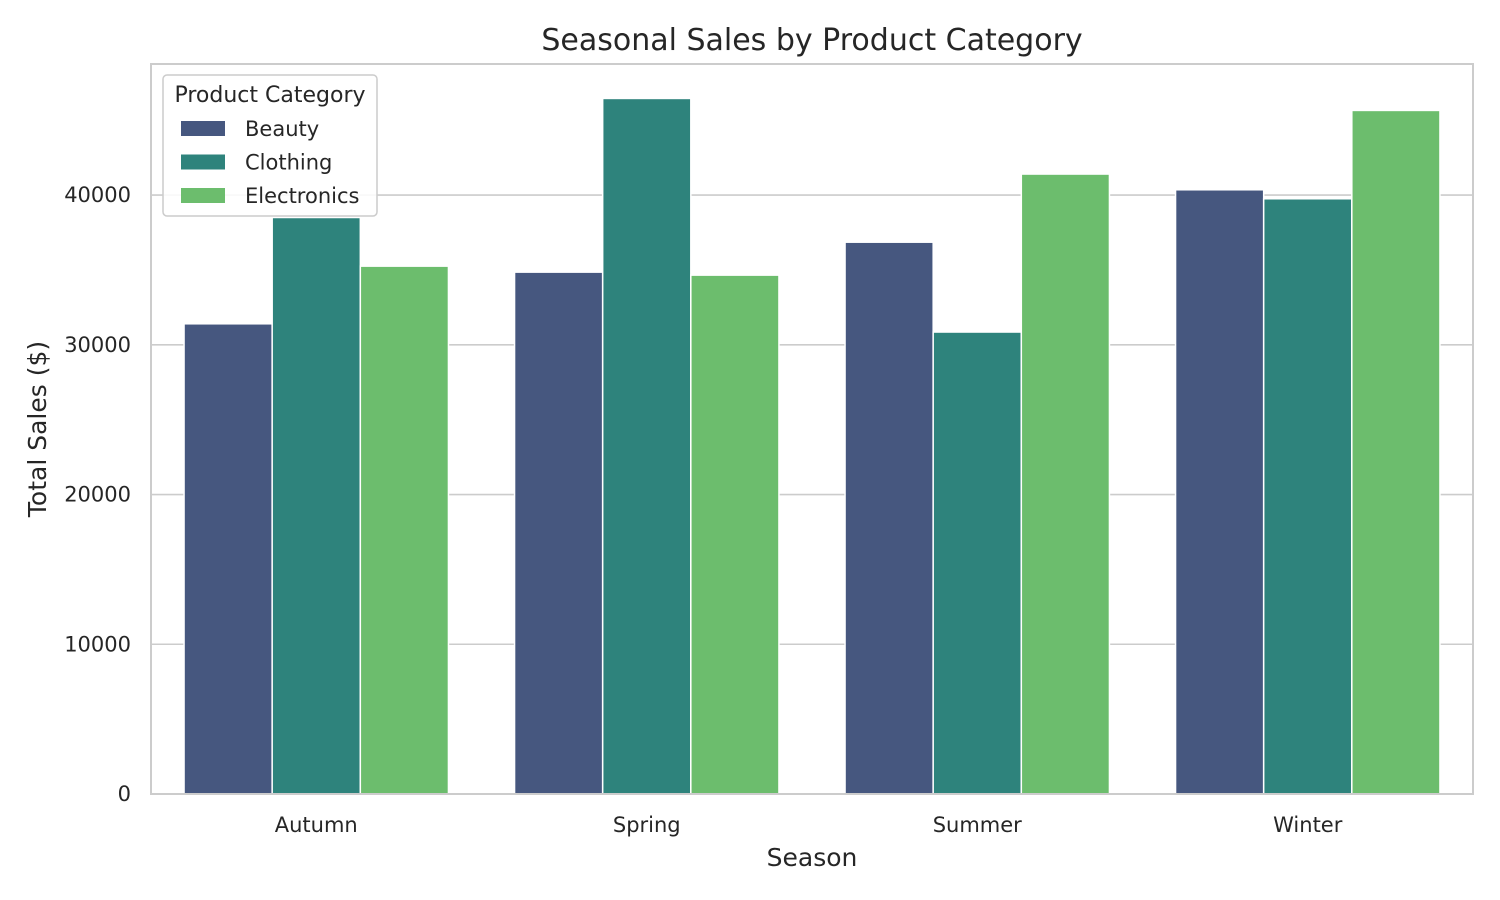  Describe the element at coordinates (97, 495) in the screenshot. I see `y-tick-label: 20000` at that location.